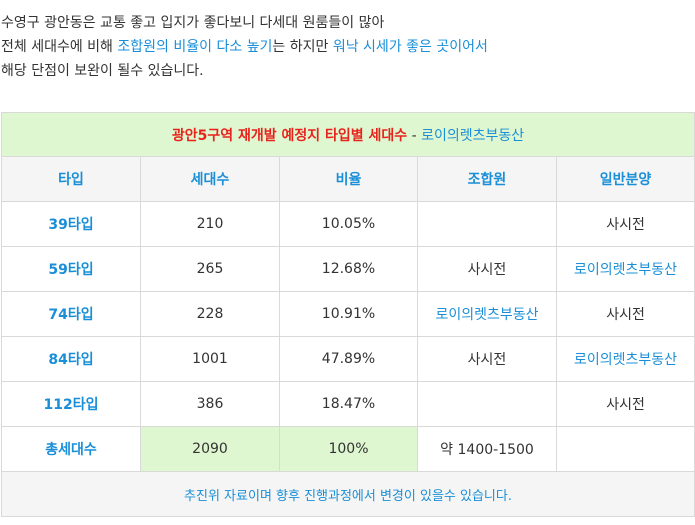  I want to click on row-units: 265, so click(210, 269).